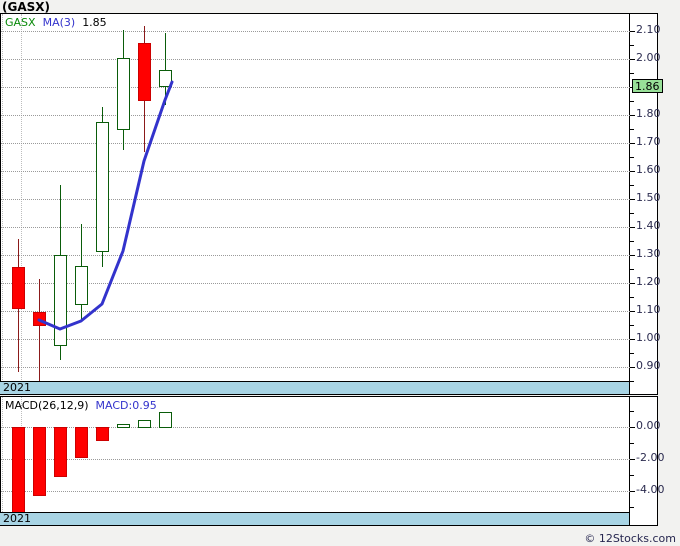 This screenshot has height=546, width=680. I want to click on y-axis-label: 1.10, so click(648, 309).